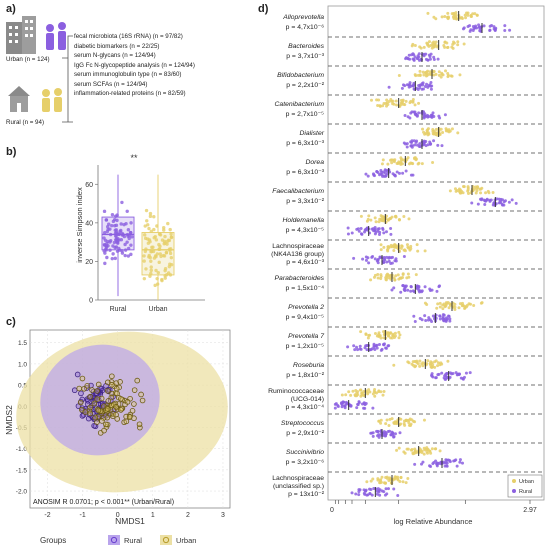  Describe the element at coordinates (79, 225) in the screenshot. I see `y-axis-label: inverse Simpson index` at that location.